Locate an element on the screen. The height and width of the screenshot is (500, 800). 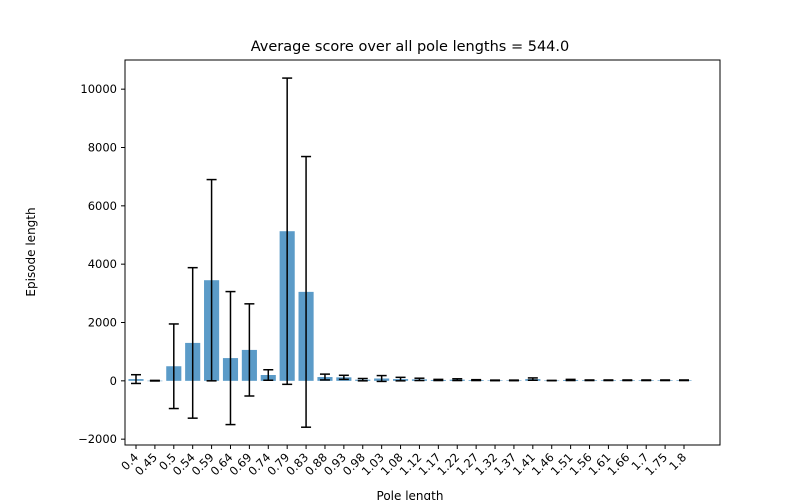
x-tick-label: 1.8 is located at coordinates (677, 461).